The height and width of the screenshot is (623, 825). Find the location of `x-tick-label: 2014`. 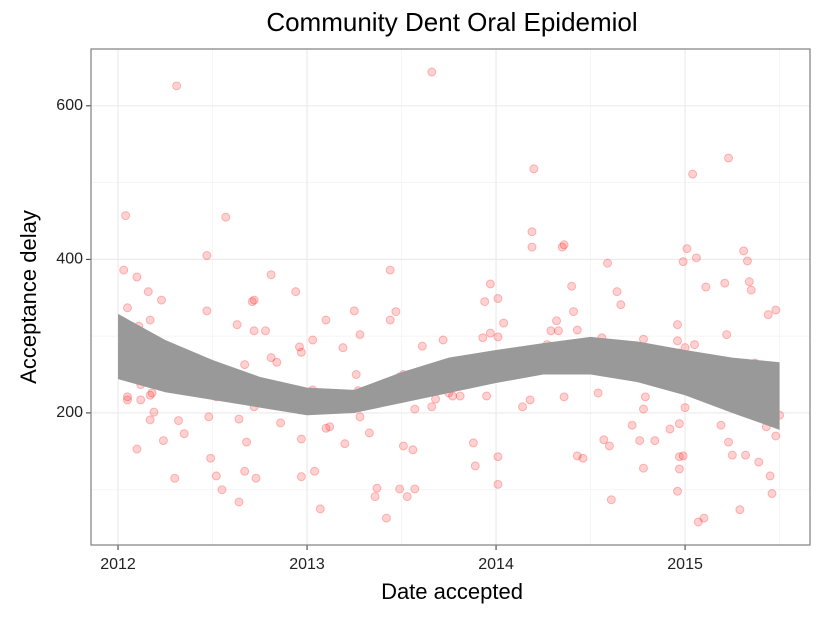

x-tick-label: 2014 is located at coordinates (496, 564).